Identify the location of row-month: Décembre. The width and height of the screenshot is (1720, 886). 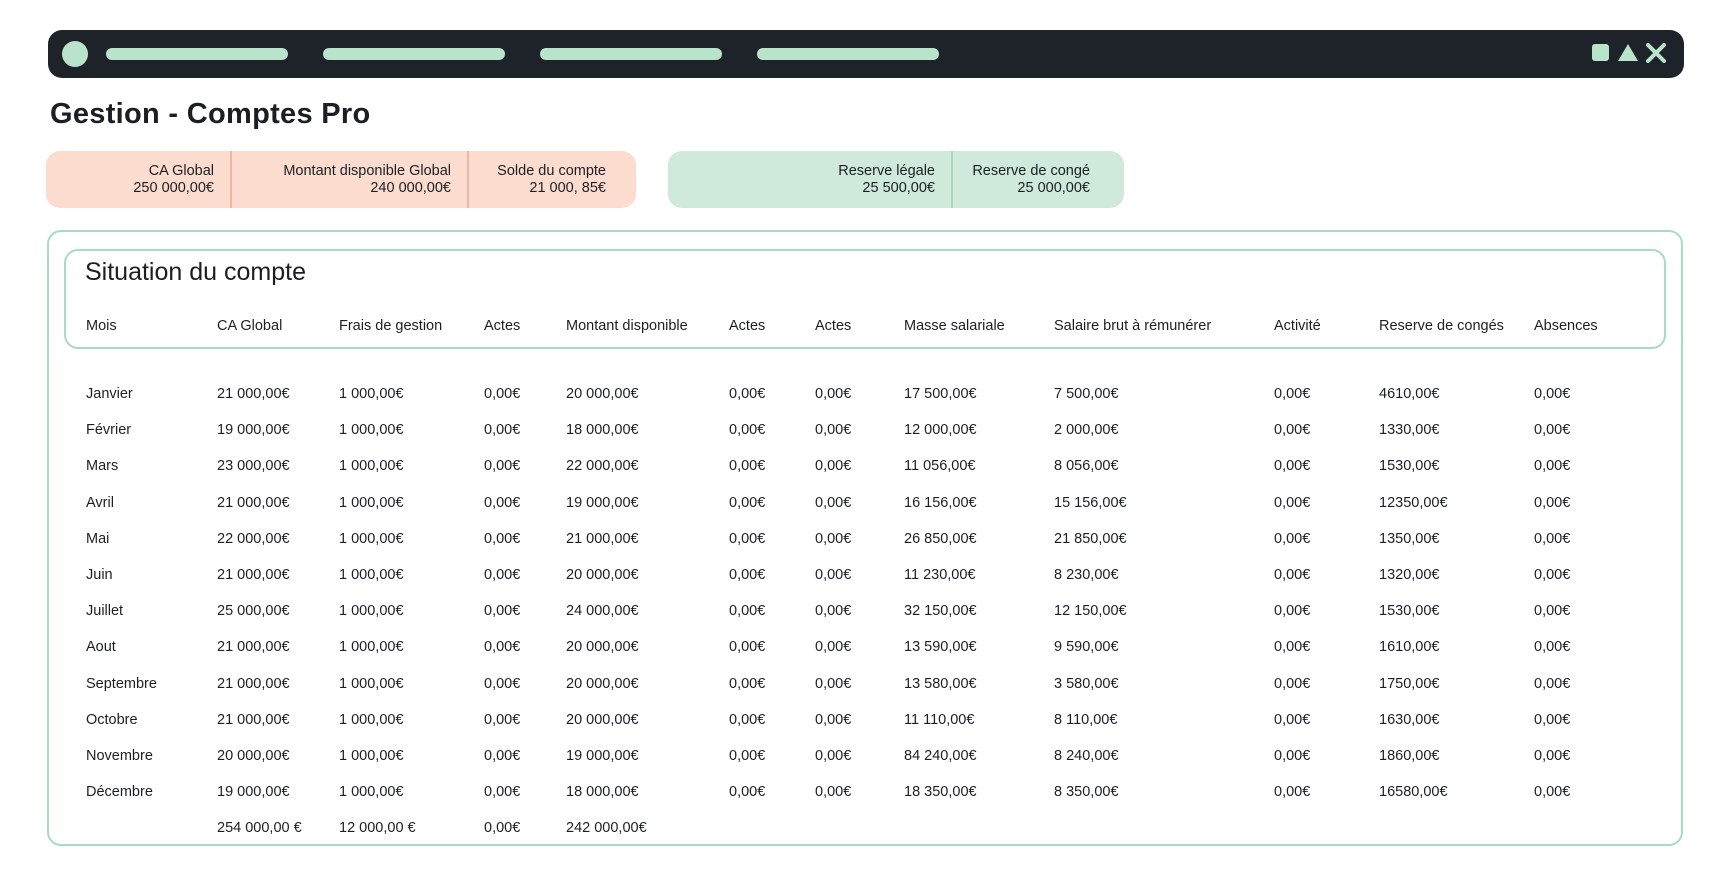
(119, 792).